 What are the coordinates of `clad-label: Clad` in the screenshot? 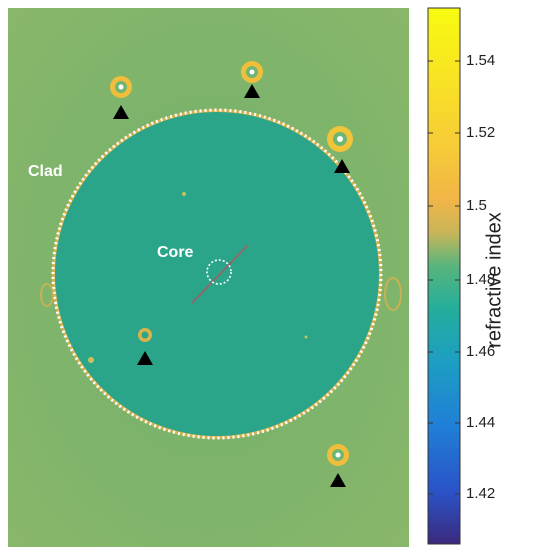 It's located at (45, 171).